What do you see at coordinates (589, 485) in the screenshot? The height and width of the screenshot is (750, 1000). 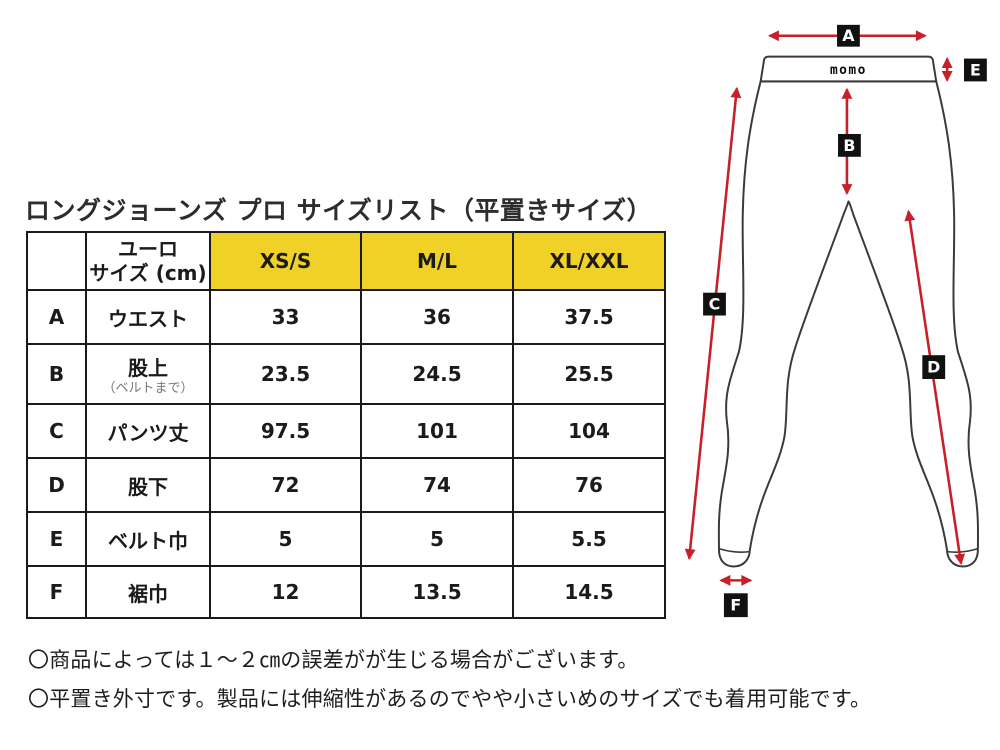 I see `value-cell: 76` at bounding box center [589, 485].